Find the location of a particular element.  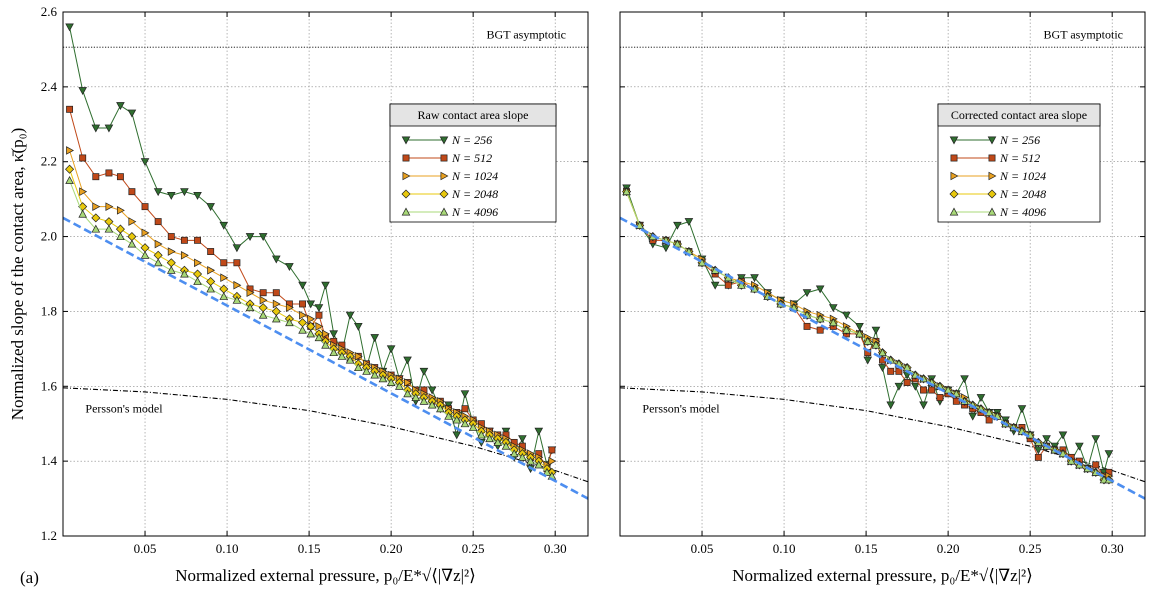

legend-entry: N = 4096 is located at coordinates (997, 212).